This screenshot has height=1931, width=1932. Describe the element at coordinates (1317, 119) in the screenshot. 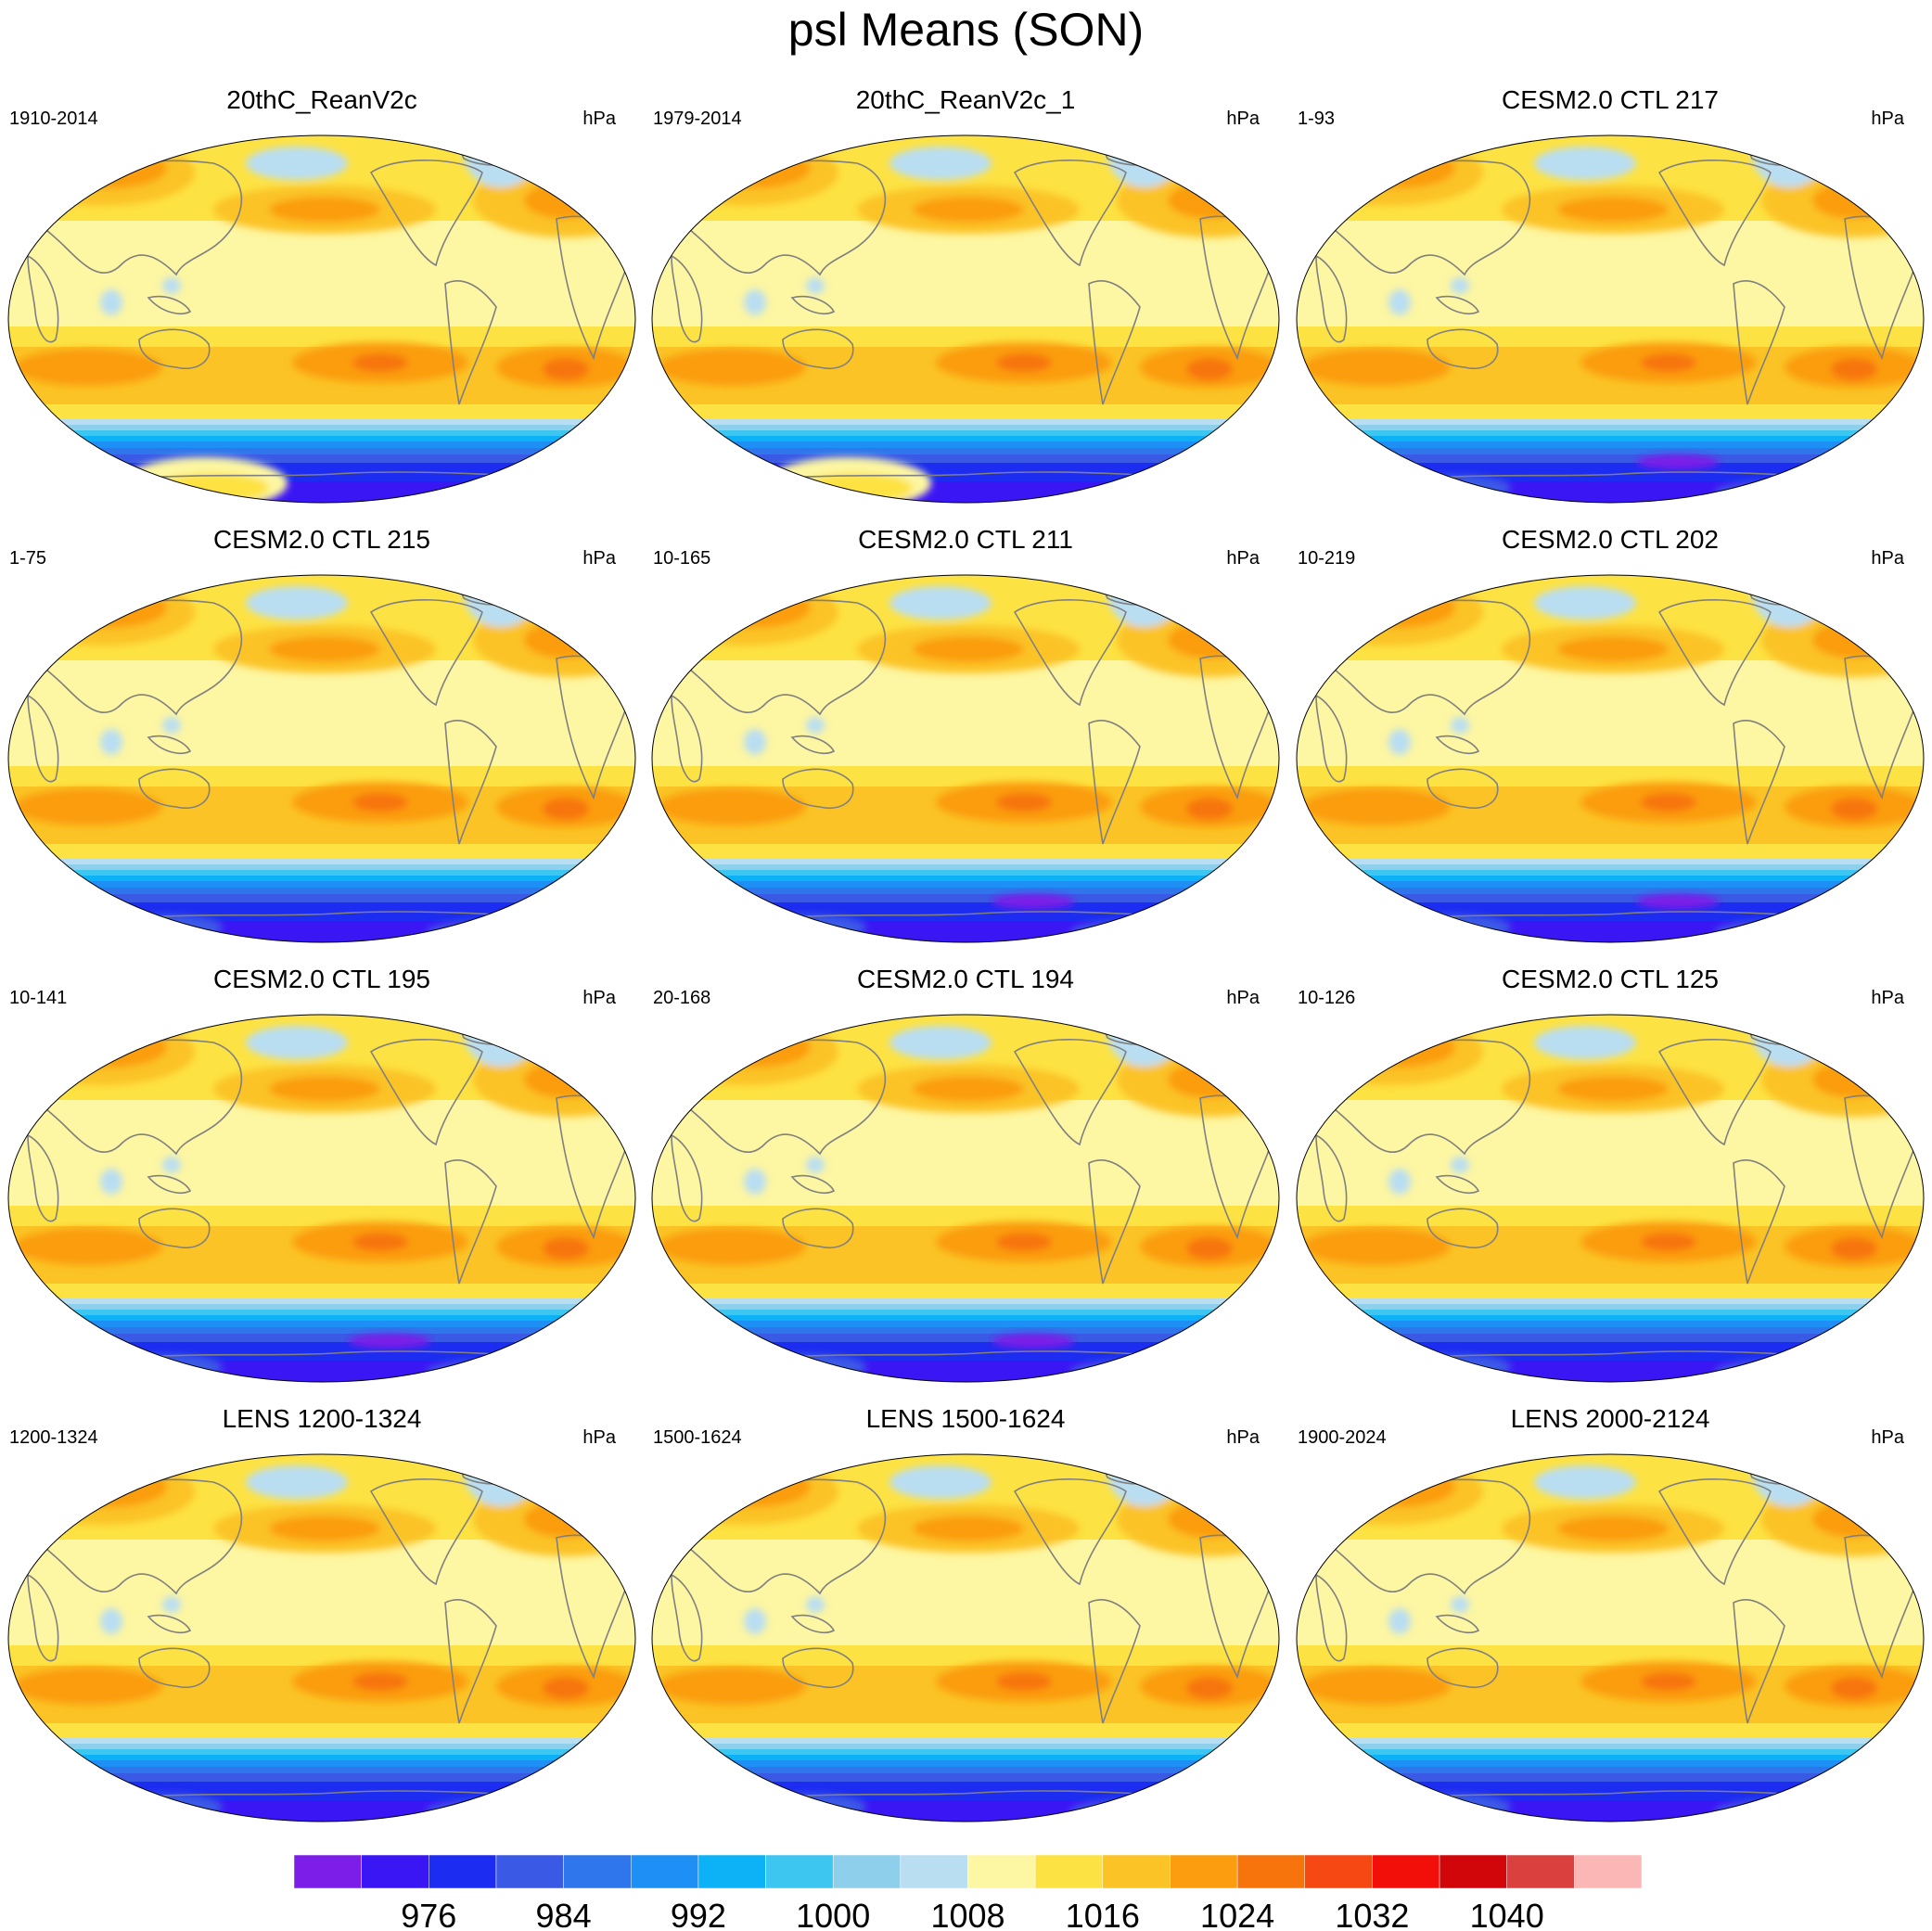

I see `panel-period-label: 1-93` at that location.